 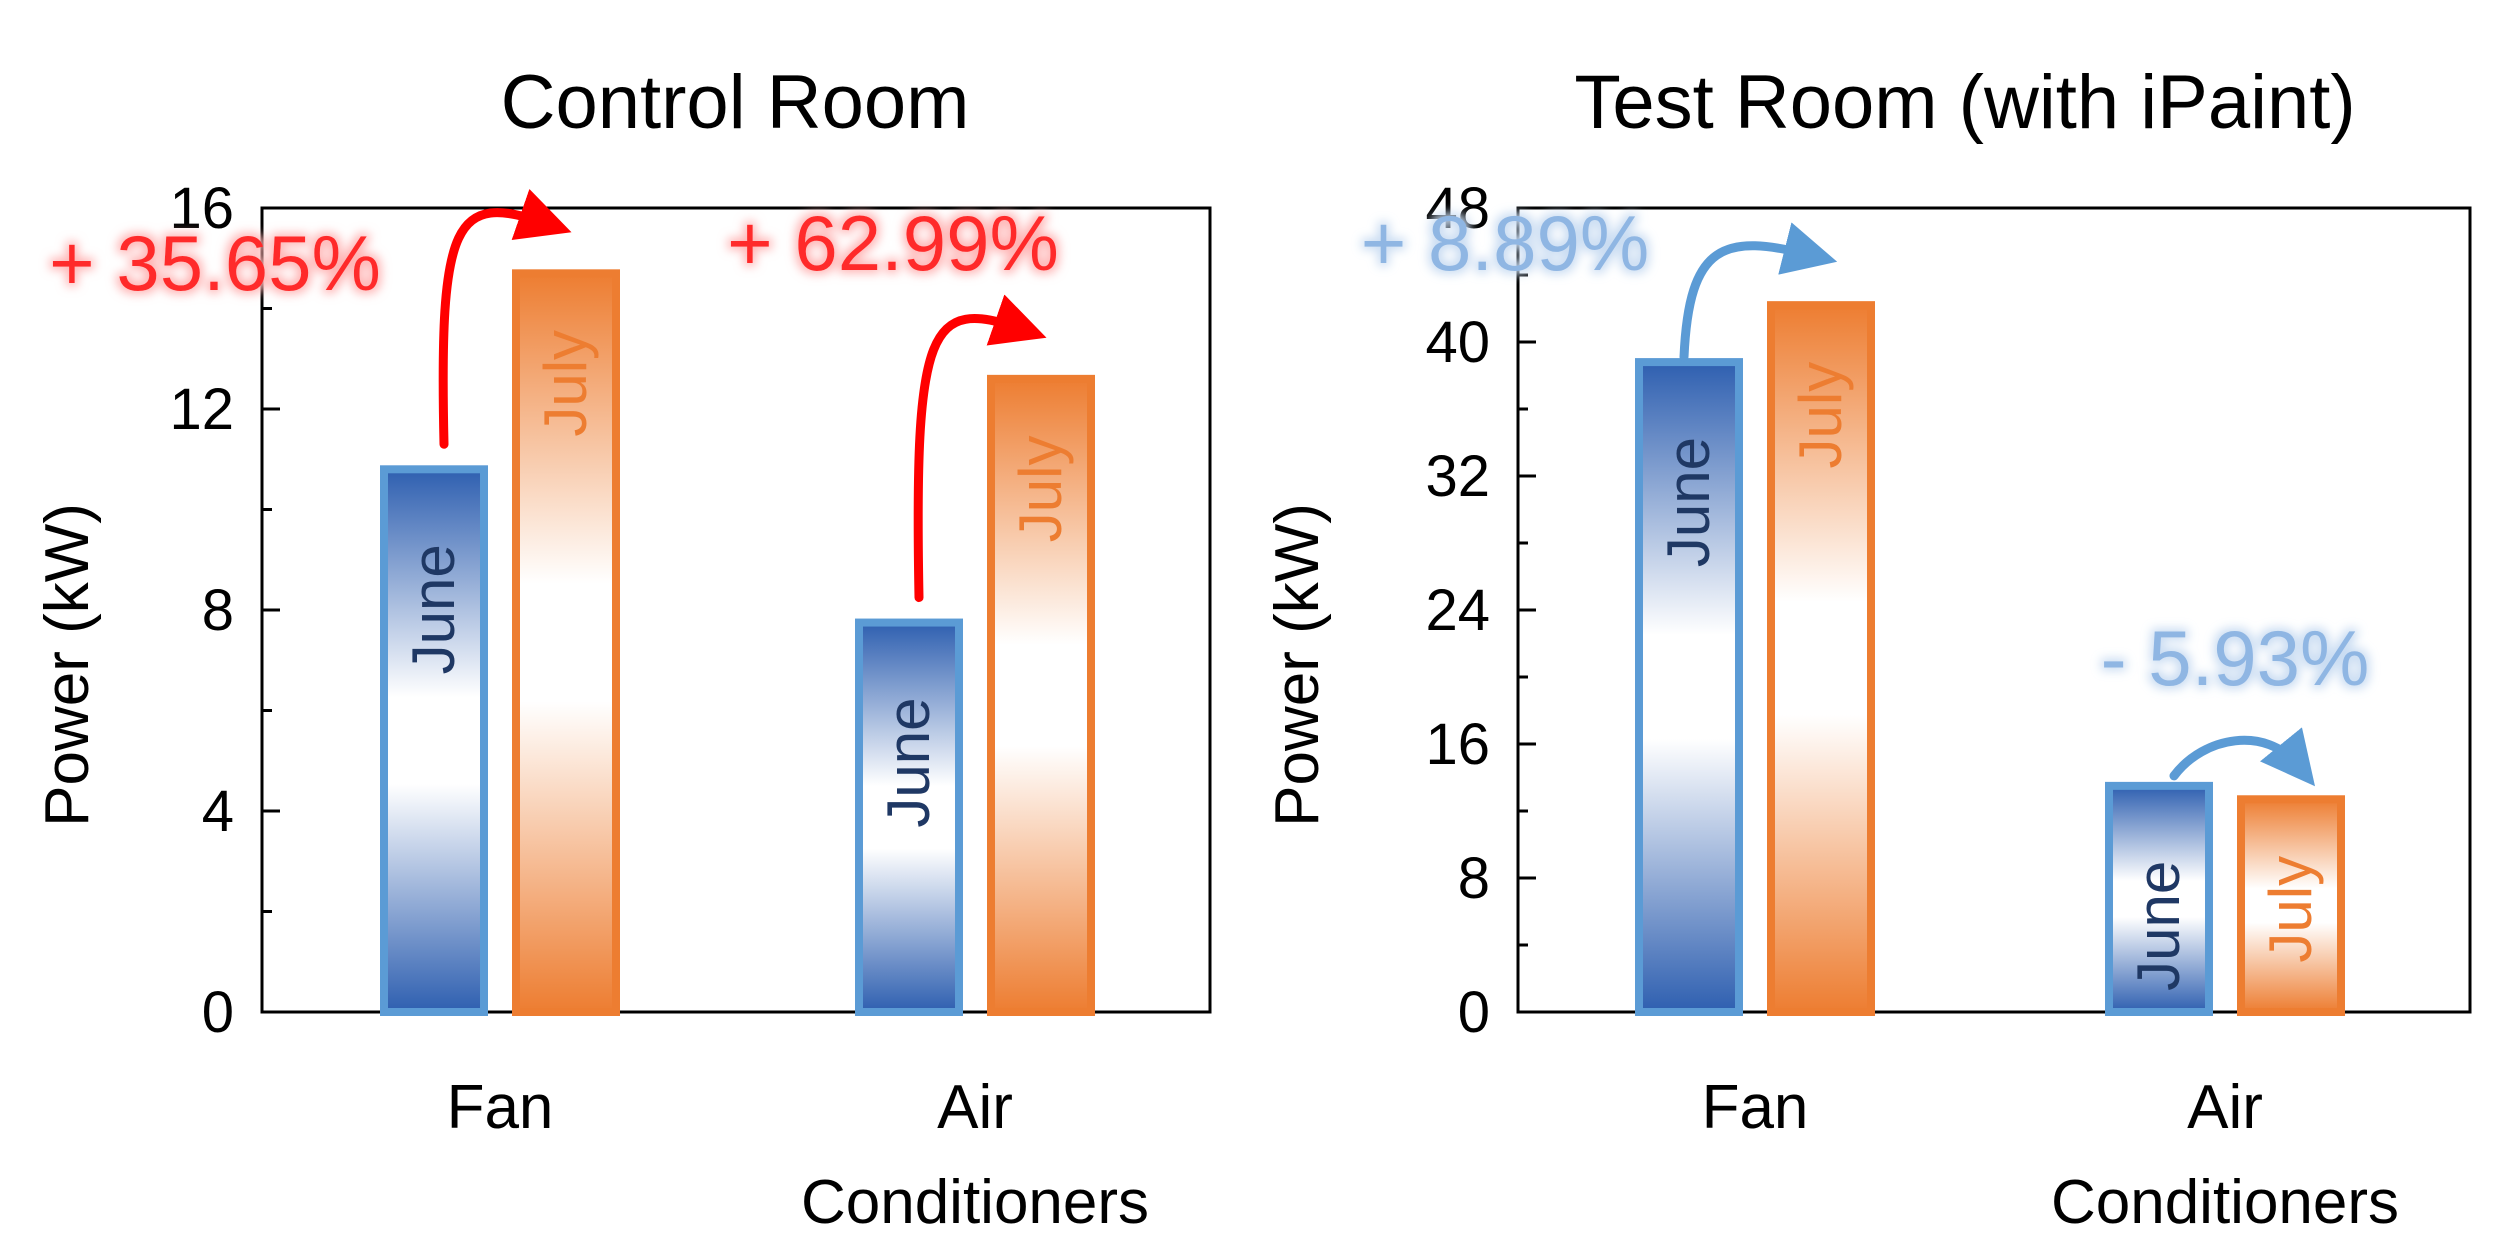 What do you see at coordinates (1505, 243) in the screenshot?
I see `change-percent-label: + 8.89%` at bounding box center [1505, 243].